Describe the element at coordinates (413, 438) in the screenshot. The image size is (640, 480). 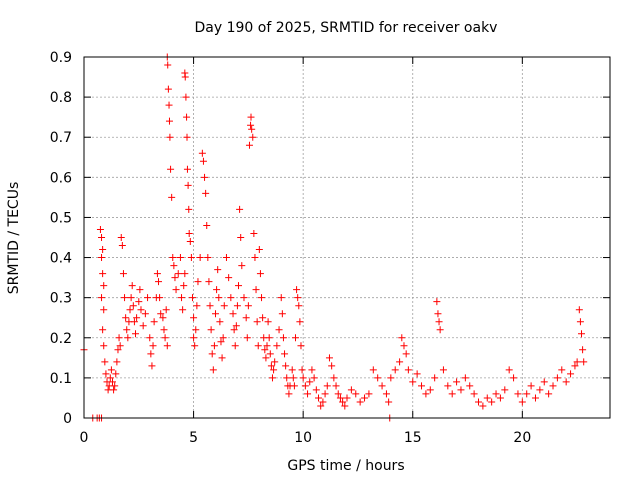
I see `x-tick-label: 15` at that location.